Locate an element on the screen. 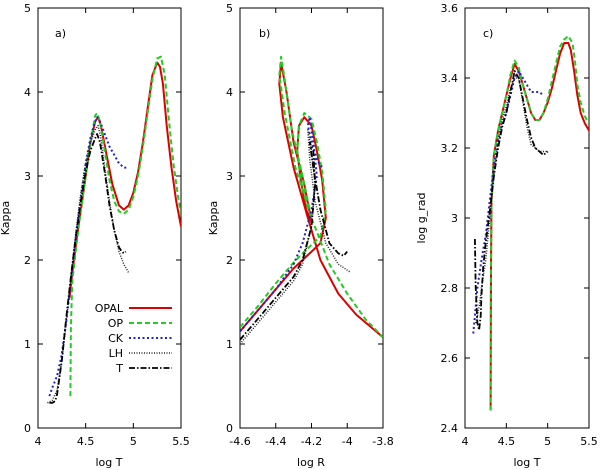 The width and height of the screenshot is (600, 470). y-tick-label: 2.8 is located at coordinates (450, 288).